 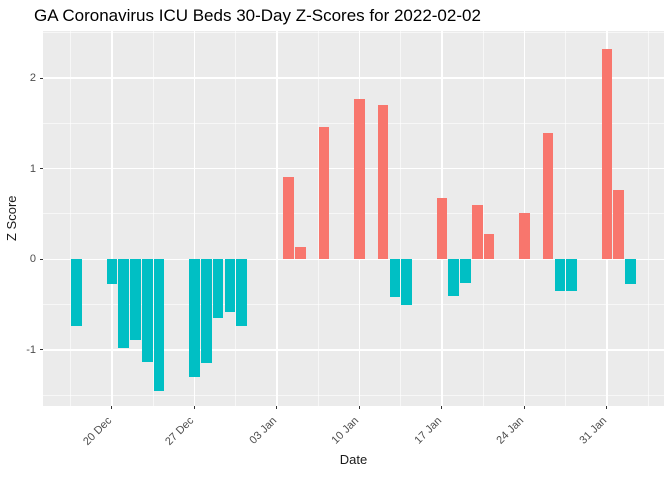 I want to click on y-axis-tick-label: 1, so click(x=32, y=168).